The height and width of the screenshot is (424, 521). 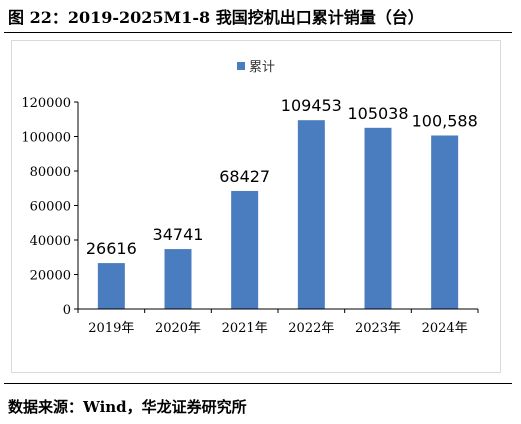 What do you see at coordinates (50, 172) in the screenshot?
I see `y-tick-label: 80000` at bounding box center [50, 172].